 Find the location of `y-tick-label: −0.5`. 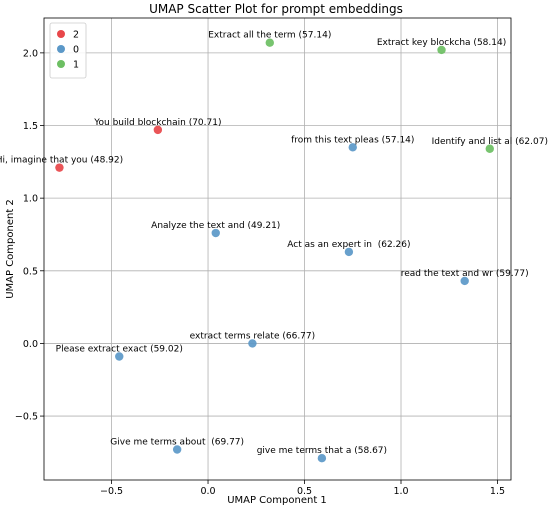

y-tick-label: −0.5 is located at coordinates (26, 417).